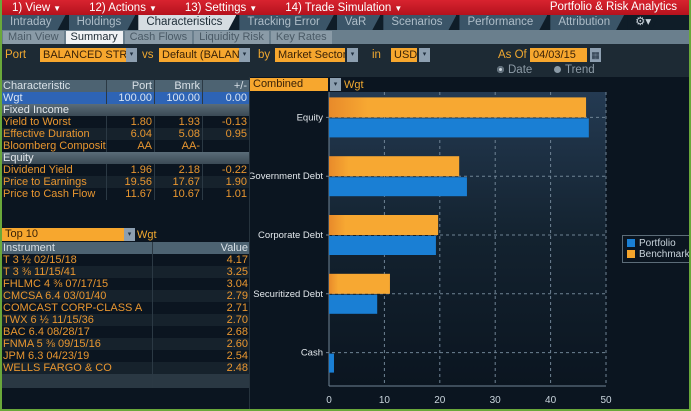  I want to click on section-header-row: Fixed Income, so click(125, 110).